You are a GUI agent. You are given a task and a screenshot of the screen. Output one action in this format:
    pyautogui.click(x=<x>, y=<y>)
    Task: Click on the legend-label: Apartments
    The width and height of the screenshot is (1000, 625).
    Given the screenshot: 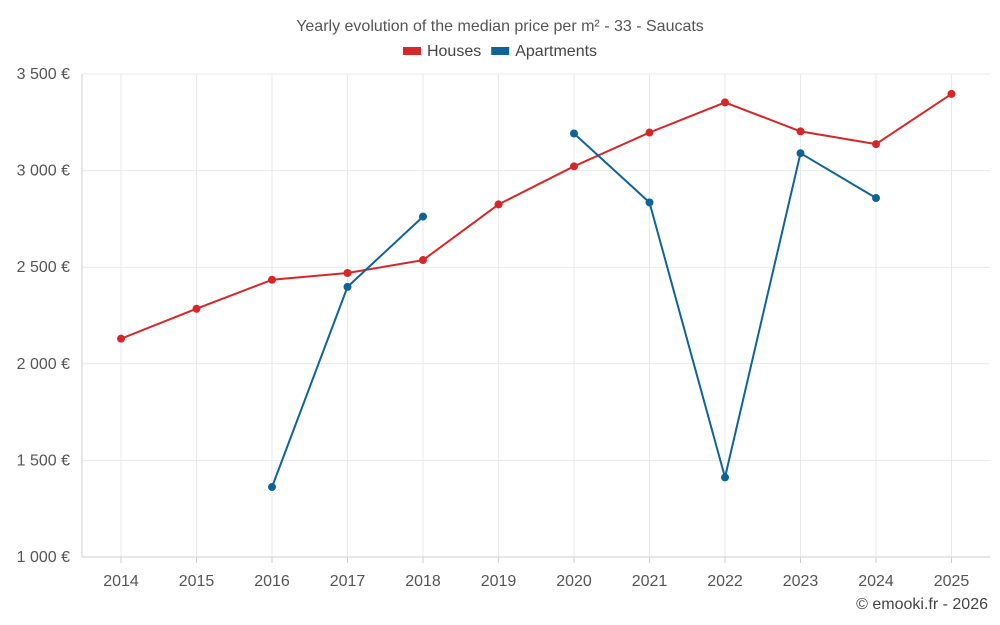 What is the action you would take?
    pyautogui.click(x=556, y=51)
    